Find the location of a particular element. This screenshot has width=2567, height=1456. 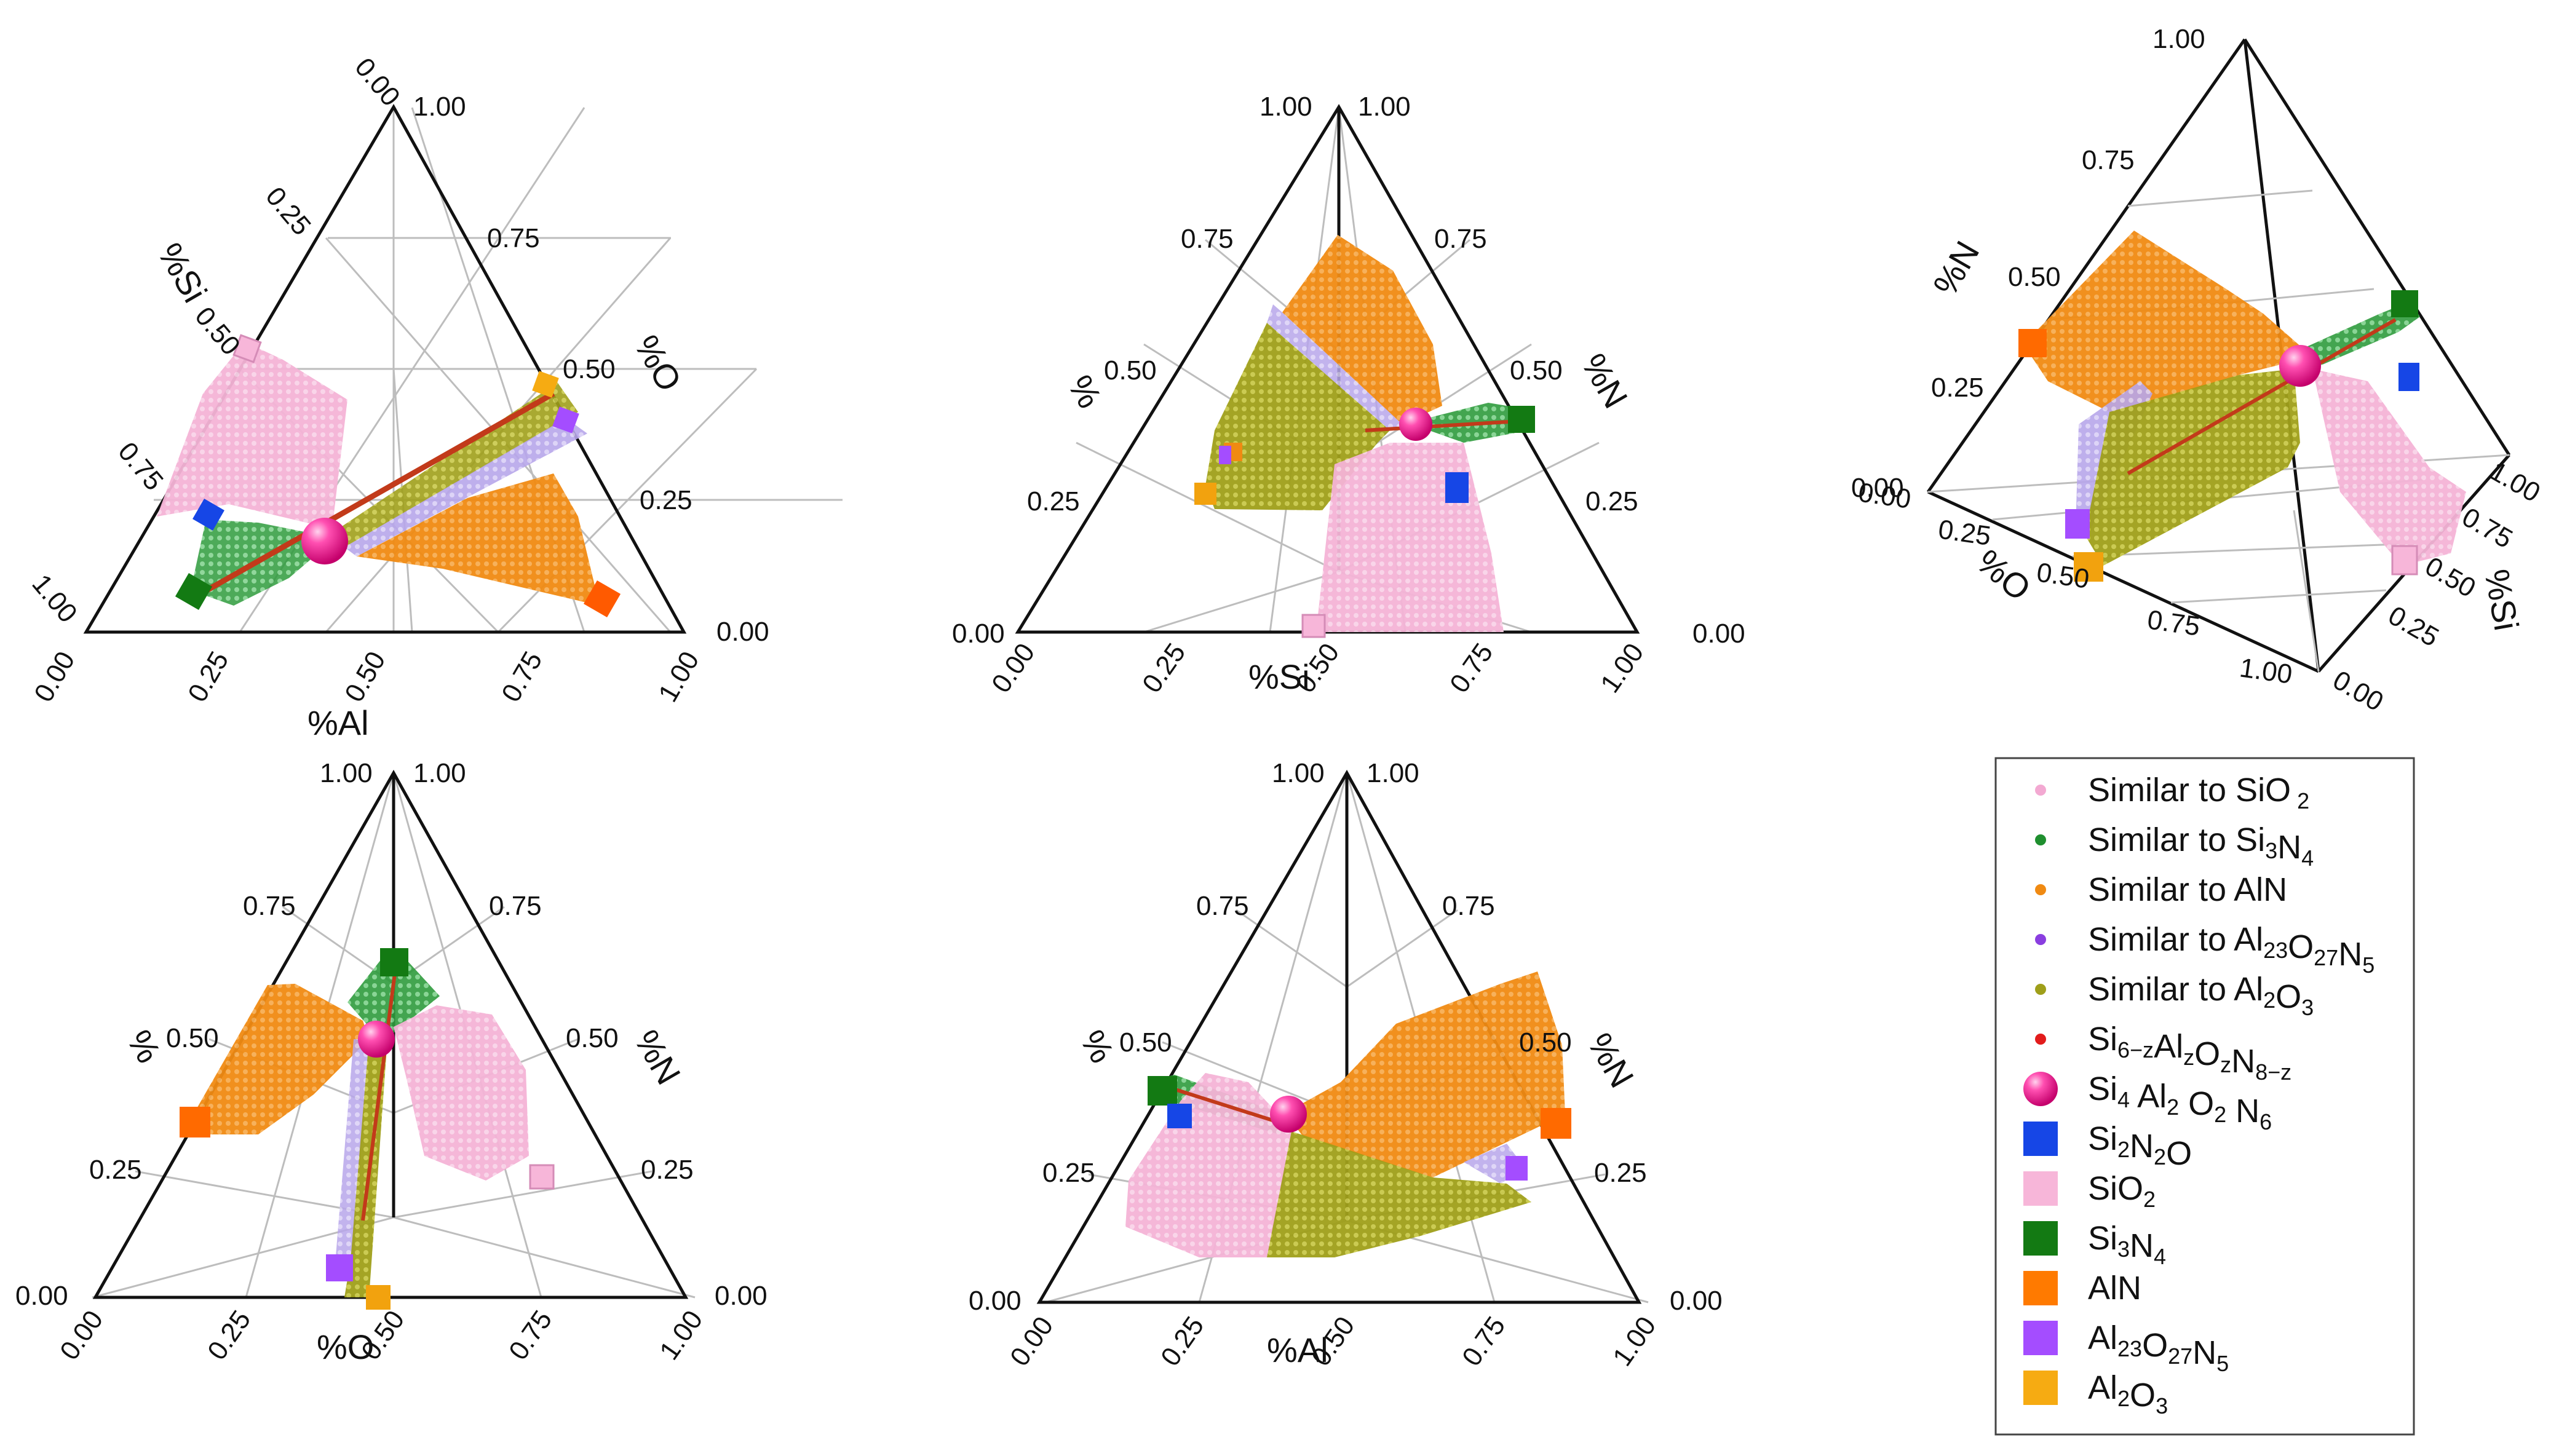

marker-si2n2o is located at coordinates (1457, 488).